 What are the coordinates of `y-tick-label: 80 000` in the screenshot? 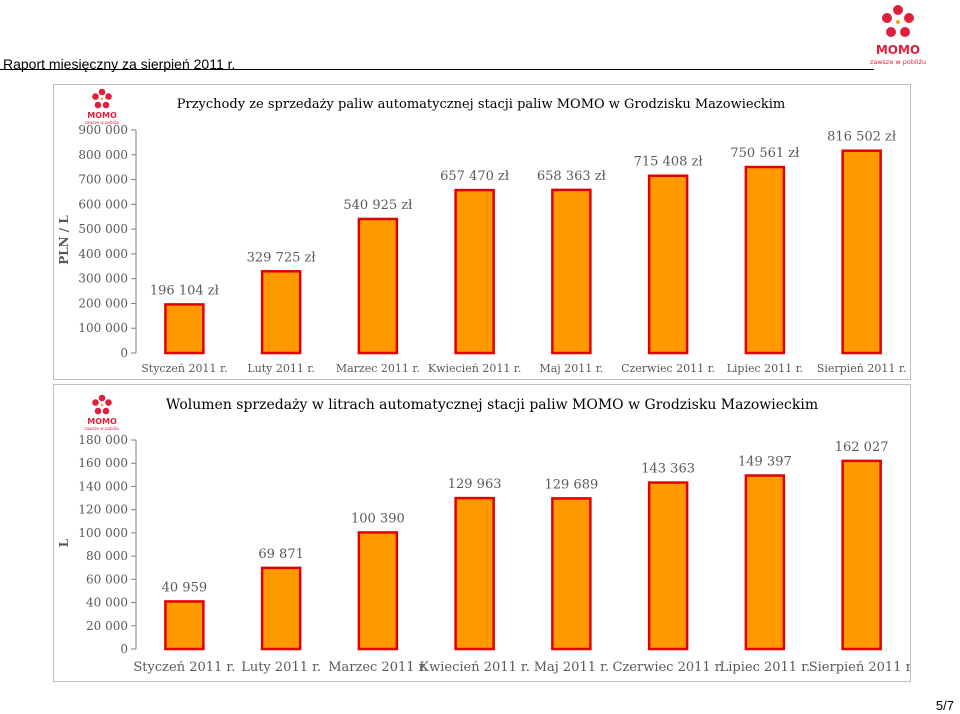 It's located at (107, 556).